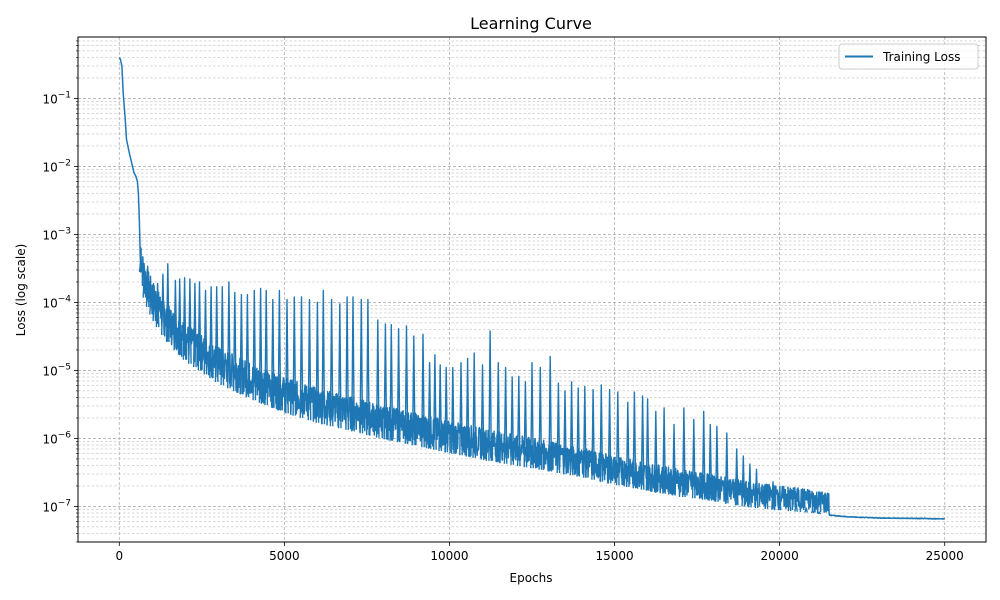  Describe the element at coordinates (780, 556) in the screenshot. I see `x-tick-label: 20000` at that location.